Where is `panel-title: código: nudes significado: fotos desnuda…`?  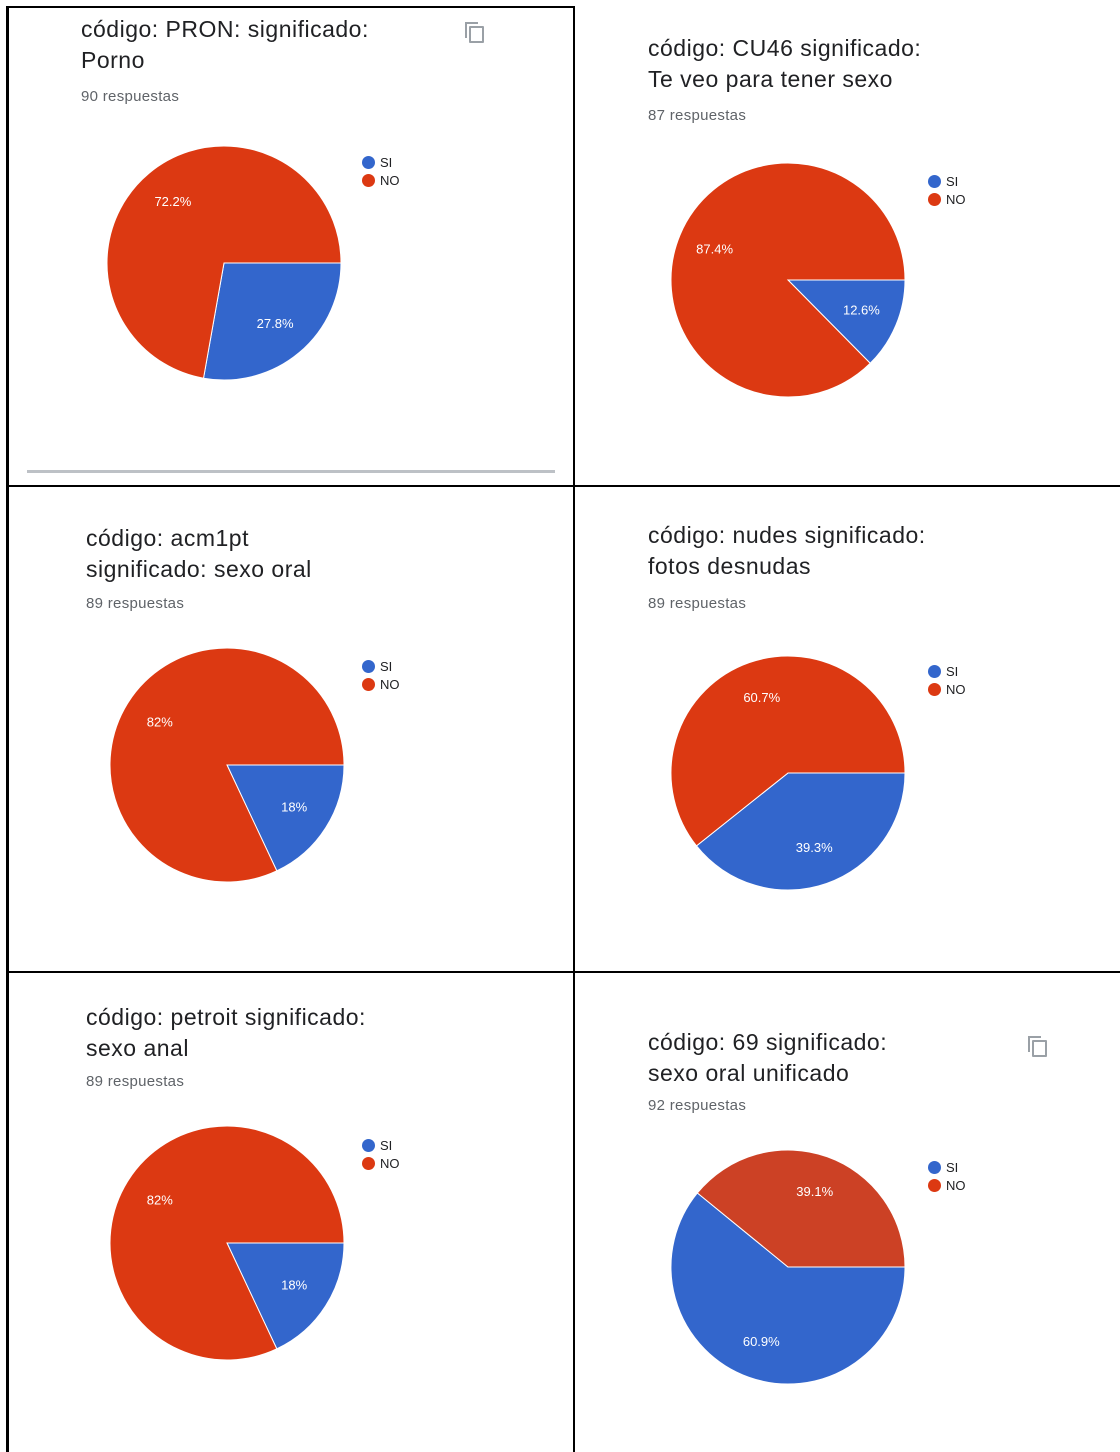
panel-title: código: nudes significado: fotos desnuda… is located at coordinates (787, 550).